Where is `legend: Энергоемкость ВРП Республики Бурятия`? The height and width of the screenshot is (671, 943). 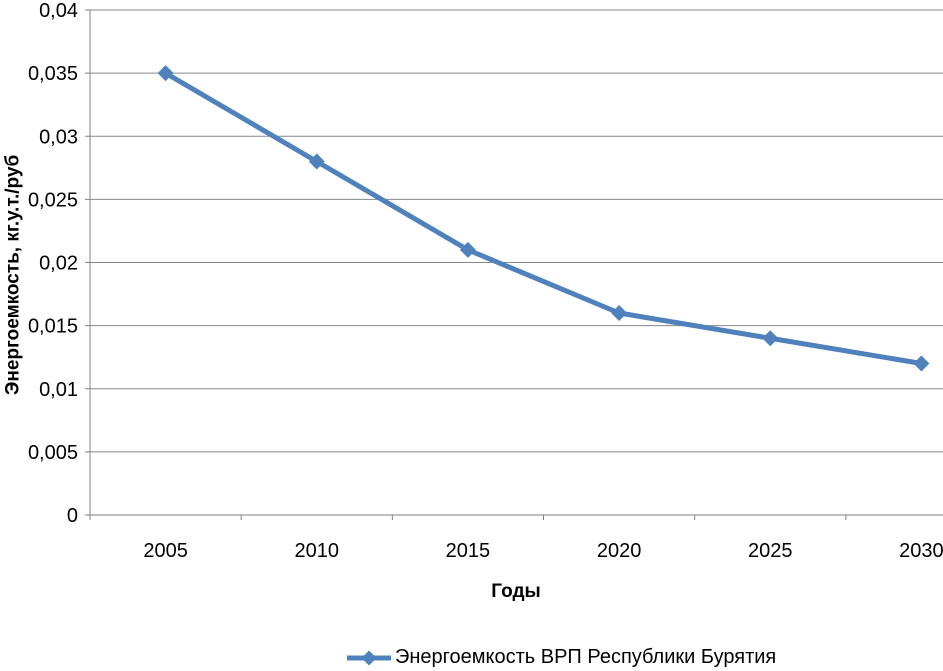 legend: Энергоемкость ВРП Республики Бурятия is located at coordinates (561, 657).